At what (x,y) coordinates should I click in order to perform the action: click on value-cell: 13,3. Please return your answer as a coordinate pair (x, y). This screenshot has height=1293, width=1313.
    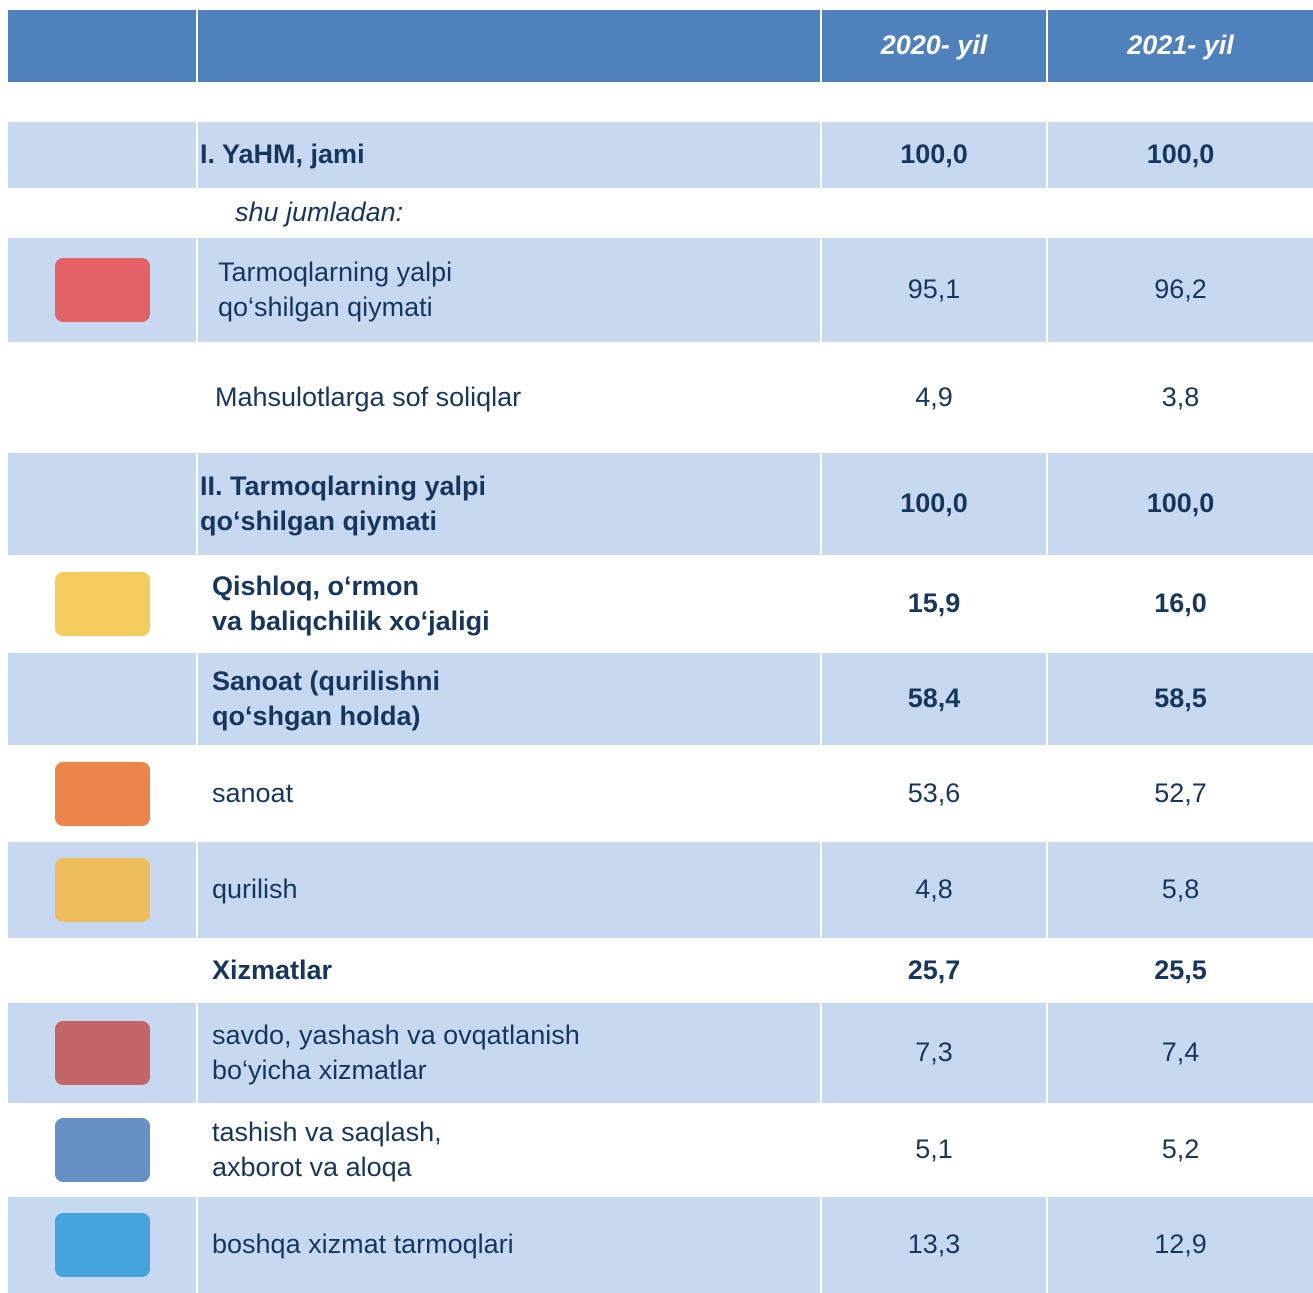
    Looking at the image, I should click on (934, 1245).